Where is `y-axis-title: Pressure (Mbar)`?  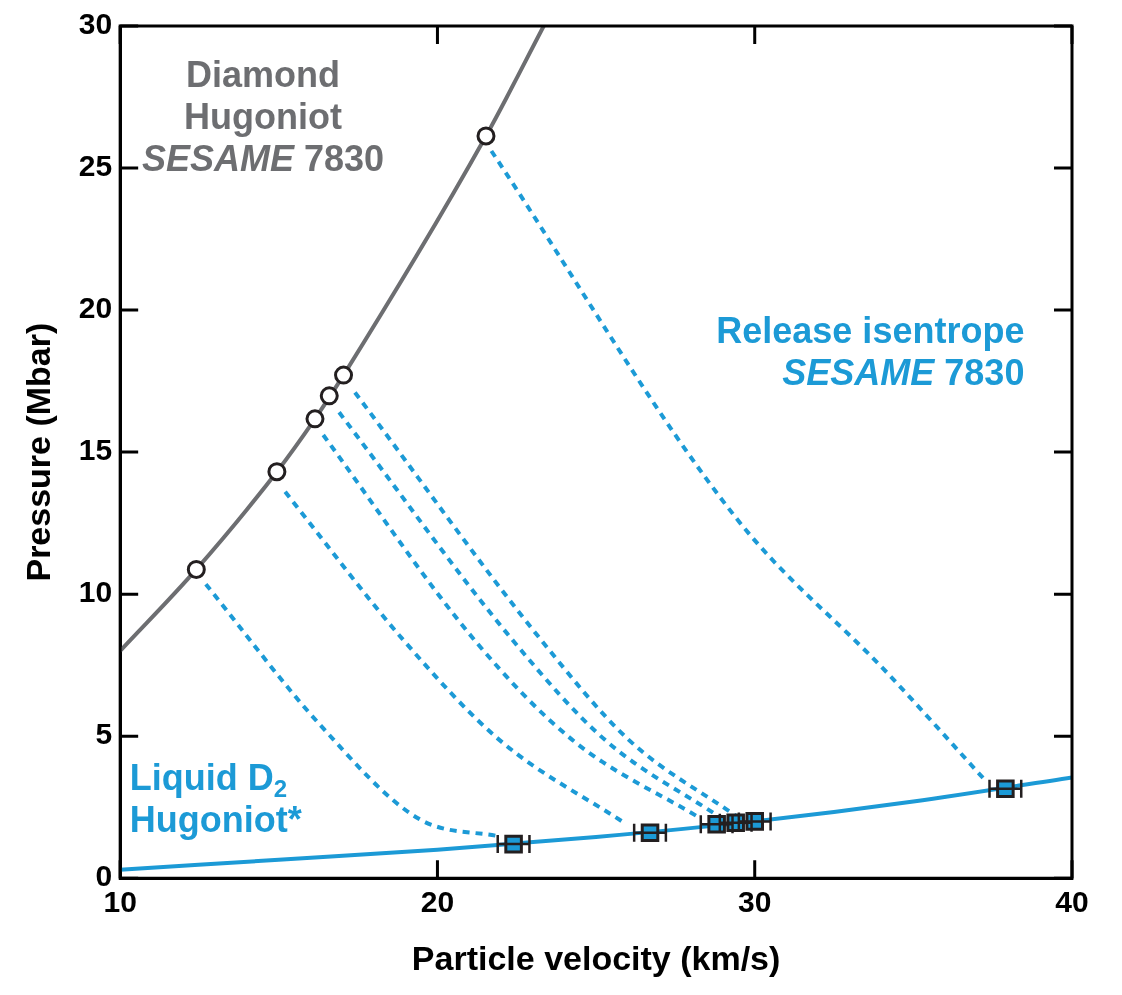
y-axis-title: Pressure (Mbar) is located at coordinates (37, 452).